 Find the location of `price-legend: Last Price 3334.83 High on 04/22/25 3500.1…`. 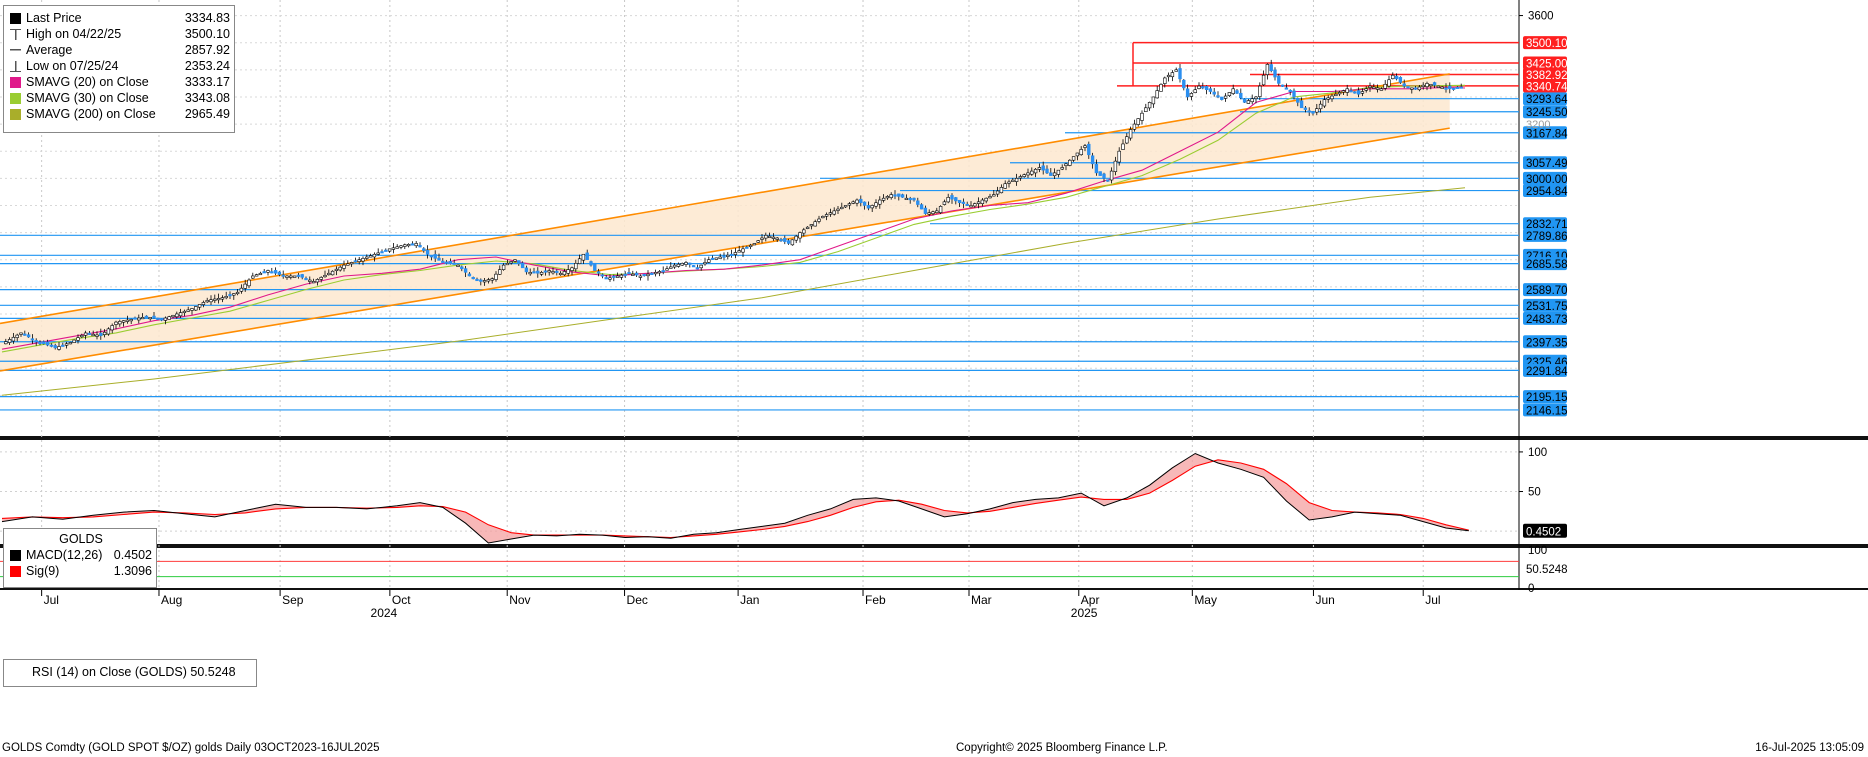

price-legend: Last Price 3334.83 High on 04/22/25 3500.1… is located at coordinates (119, 69).